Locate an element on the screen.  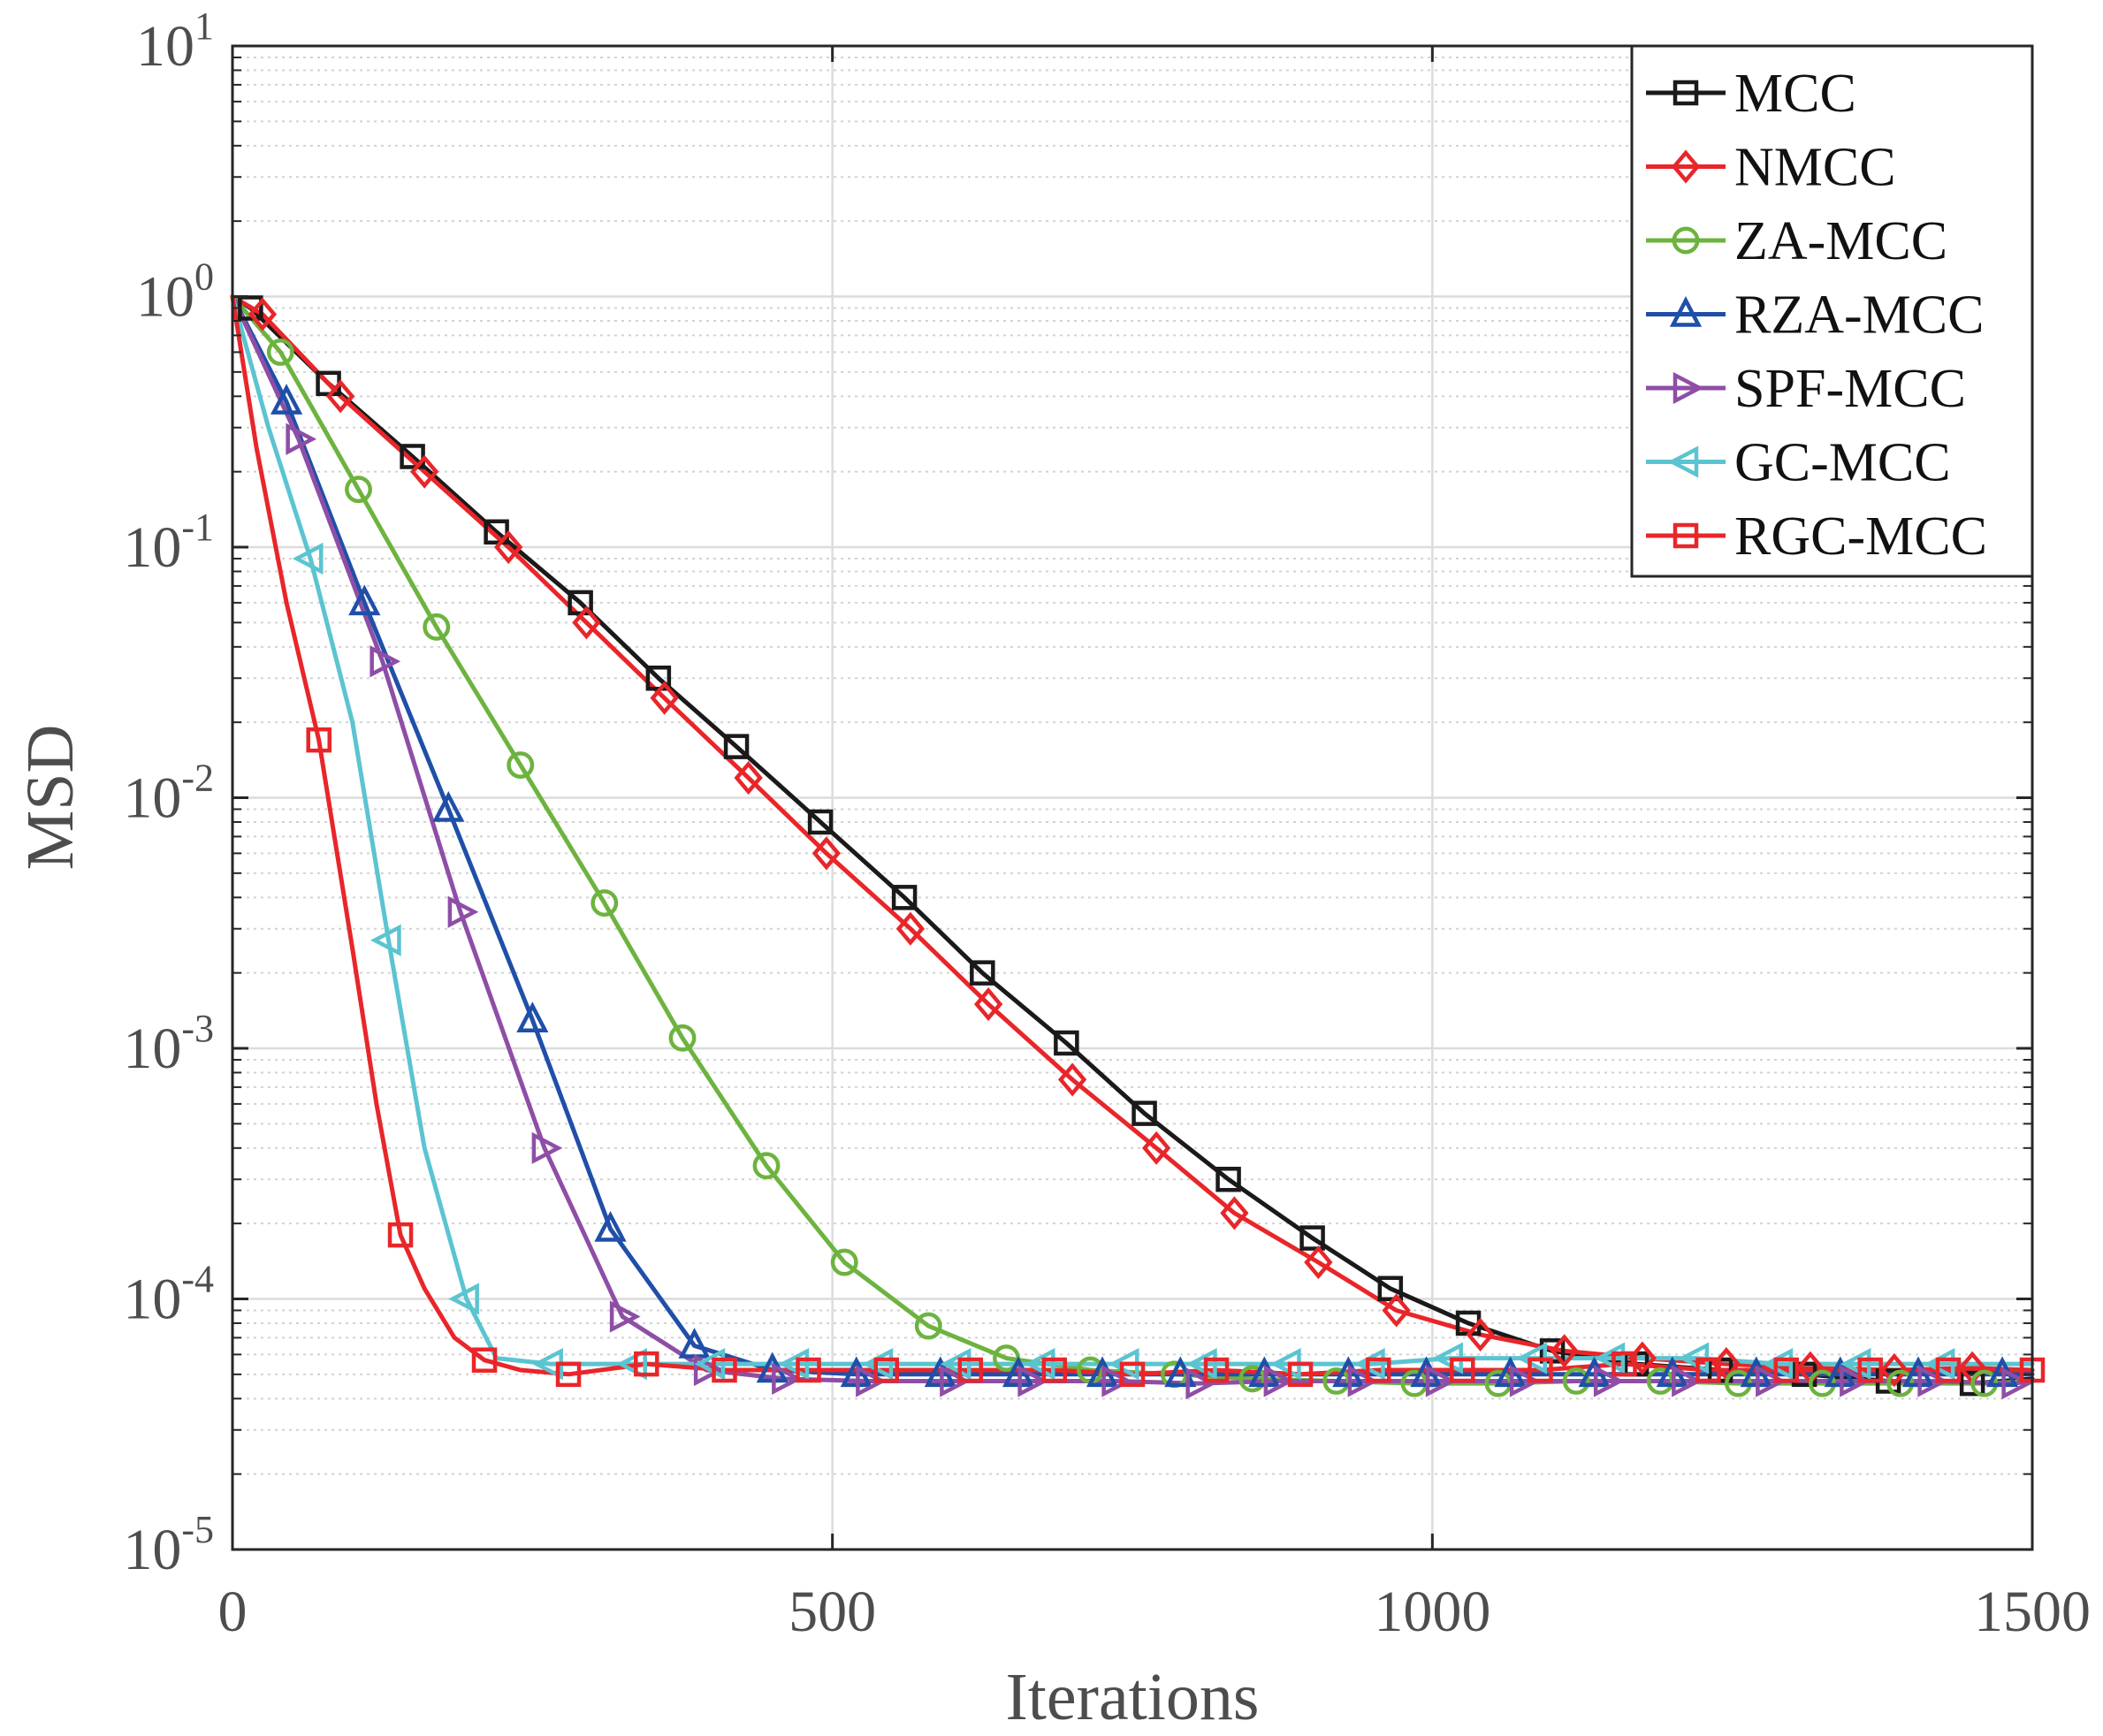
legend-label: ZA-MCC is located at coordinates (1840, 241).